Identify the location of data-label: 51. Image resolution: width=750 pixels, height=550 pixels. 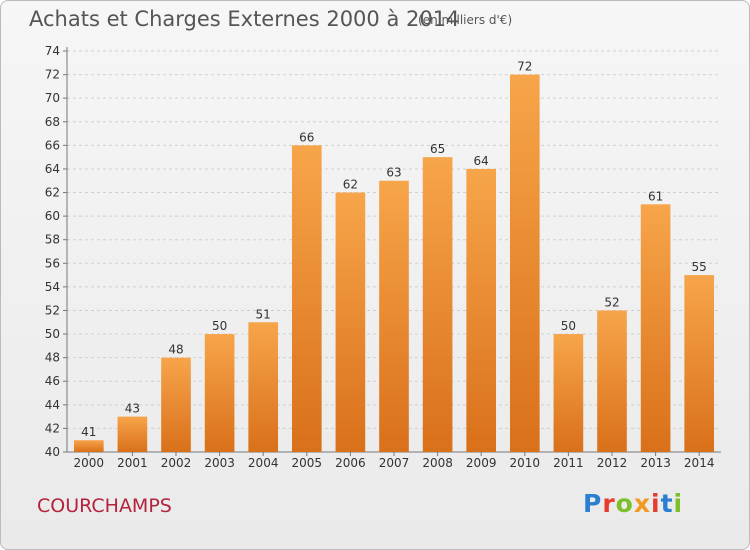
(263, 314).